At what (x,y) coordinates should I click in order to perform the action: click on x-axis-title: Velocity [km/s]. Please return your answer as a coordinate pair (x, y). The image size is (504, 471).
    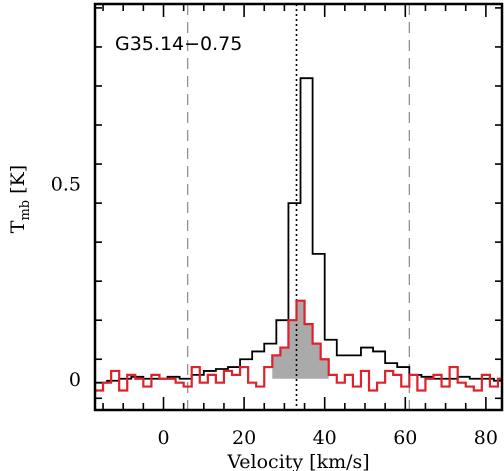
    Looking at the image, I should click on (297, 461).